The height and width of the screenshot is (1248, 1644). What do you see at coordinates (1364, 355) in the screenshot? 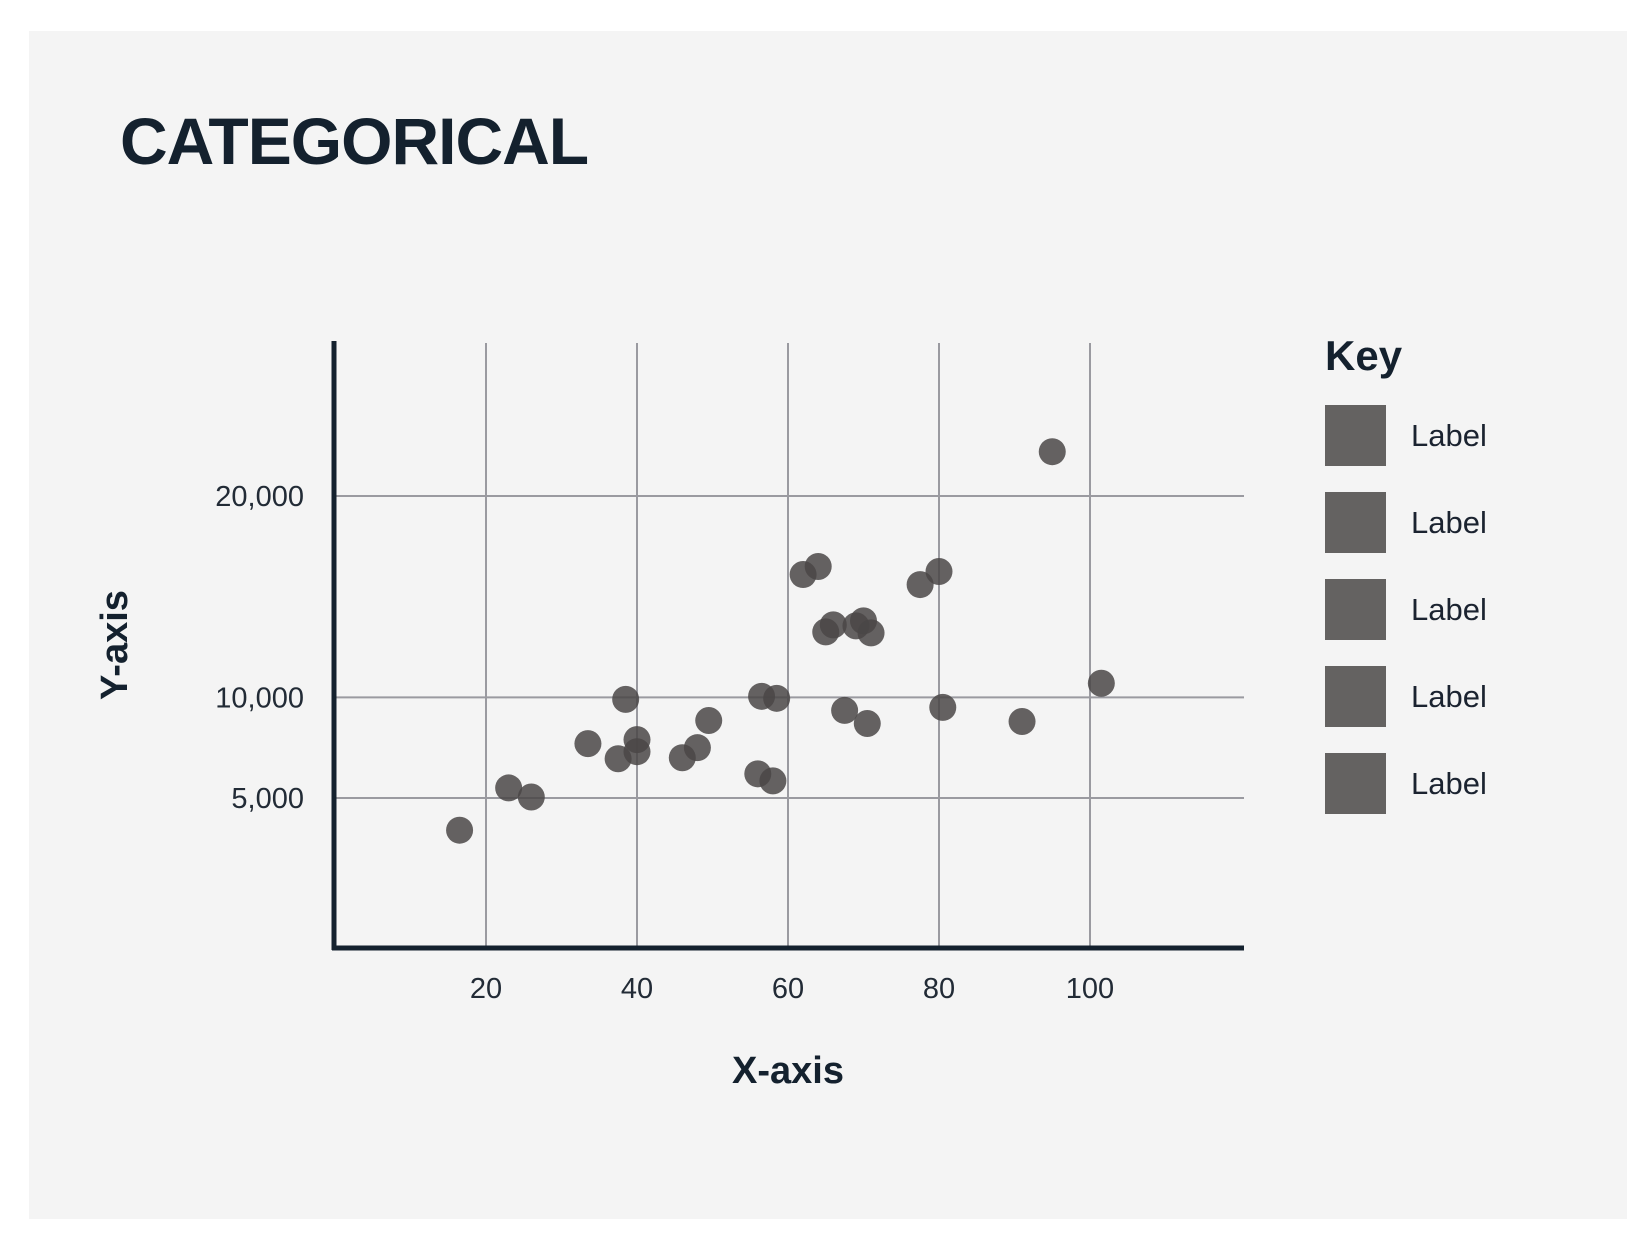
I see `legend-title: Key` at bounding box center [1364, 355].